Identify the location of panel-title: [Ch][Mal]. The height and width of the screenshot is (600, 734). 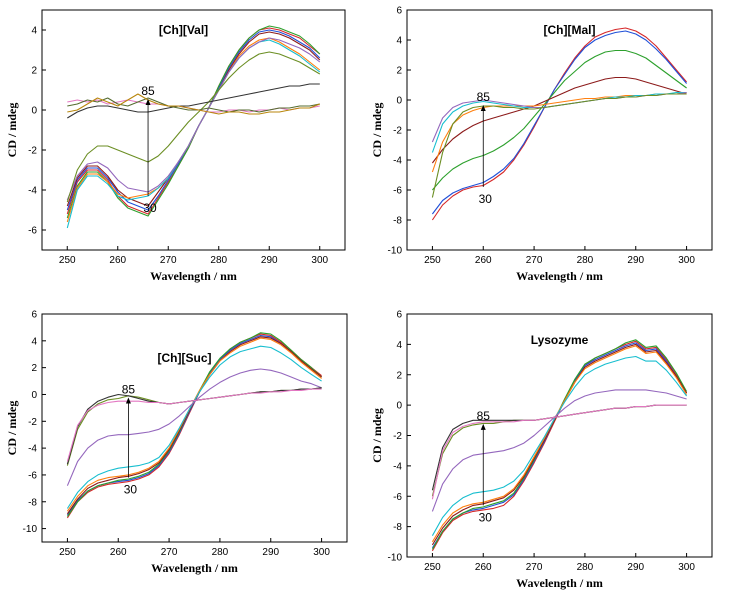
(570, 30).